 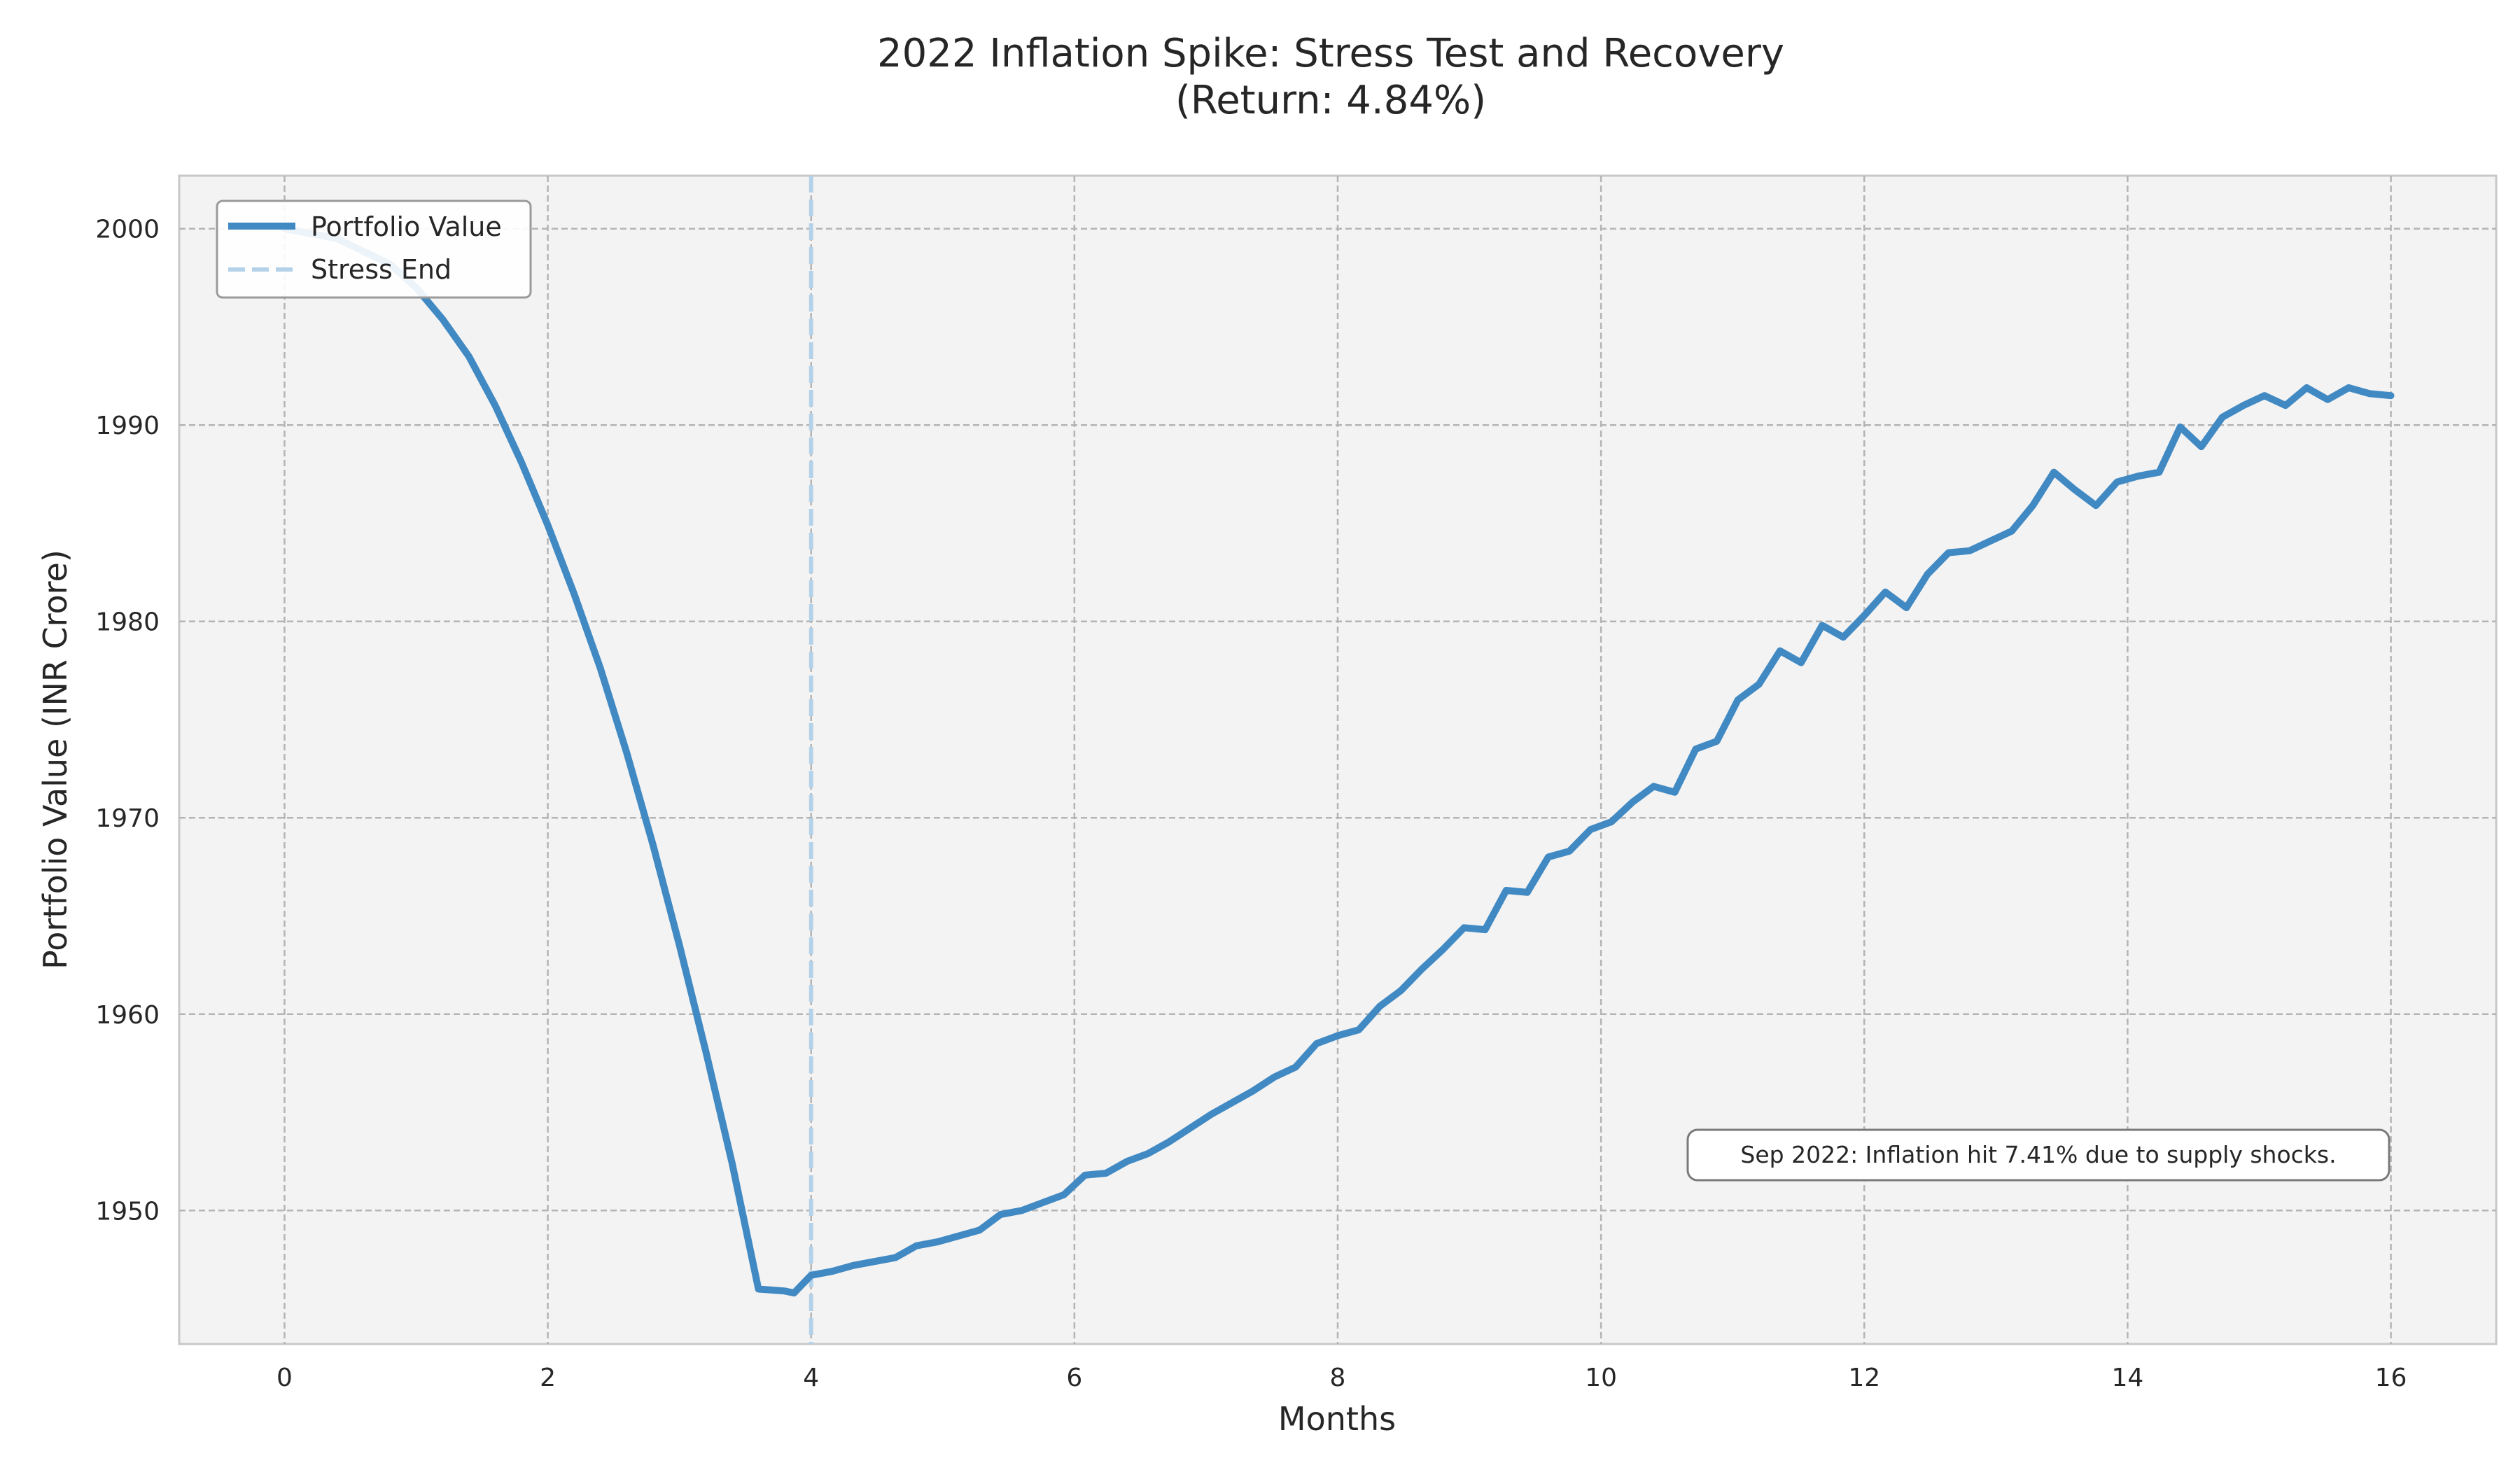 I want to click on x-tick-label: 12, so click(x=1864, y=1378).